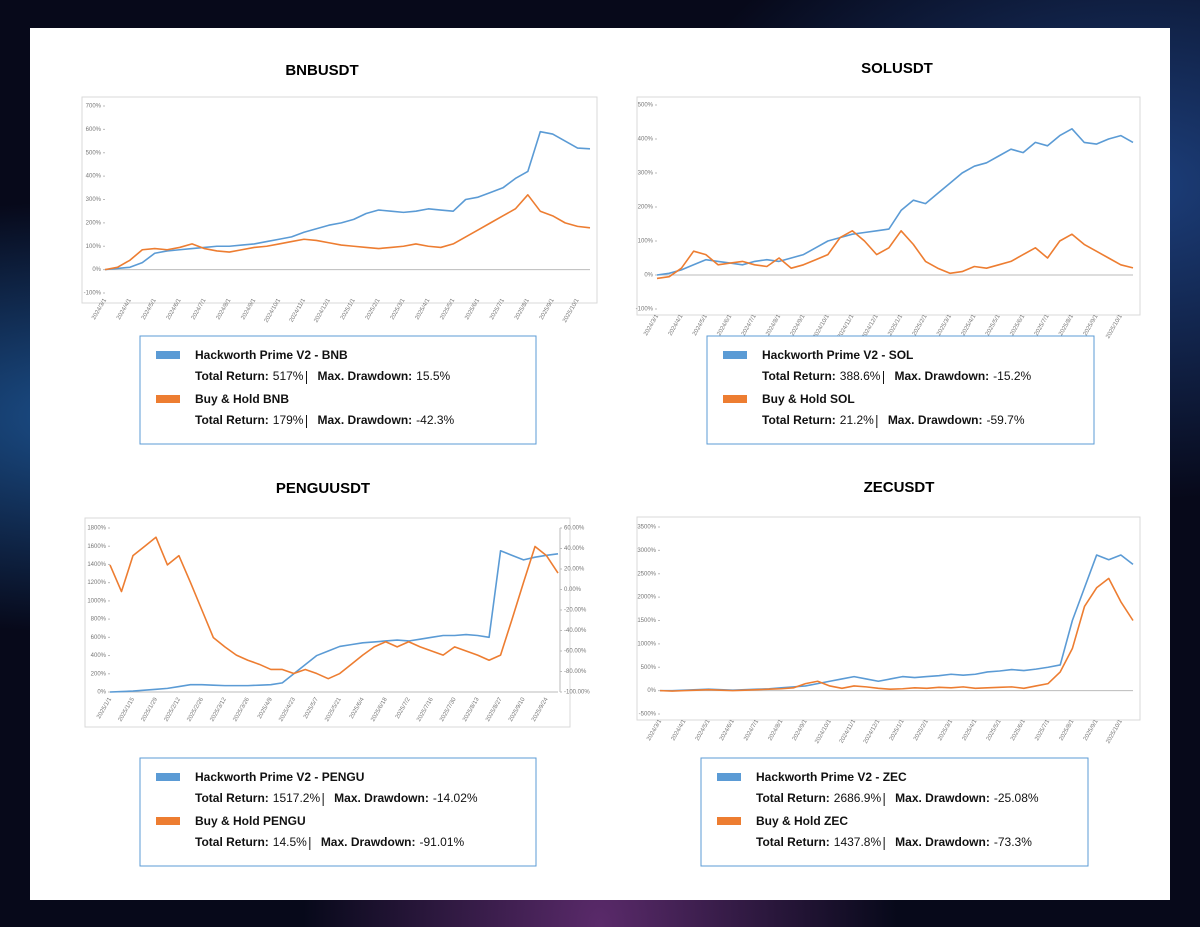 The width and height of the screenshot is (1200, 927). I want to click on y-tick-label: -500%, so click(648, 715).